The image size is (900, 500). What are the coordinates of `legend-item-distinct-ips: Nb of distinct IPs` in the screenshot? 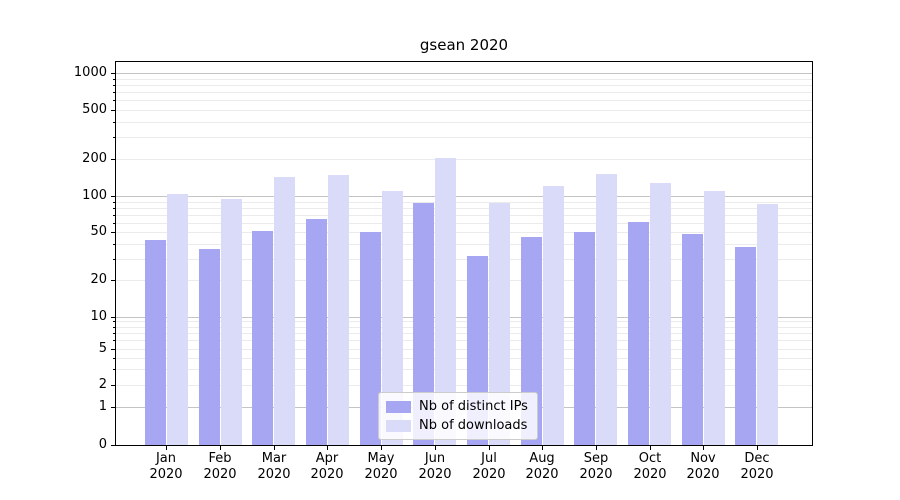 It's located at (457, 406).